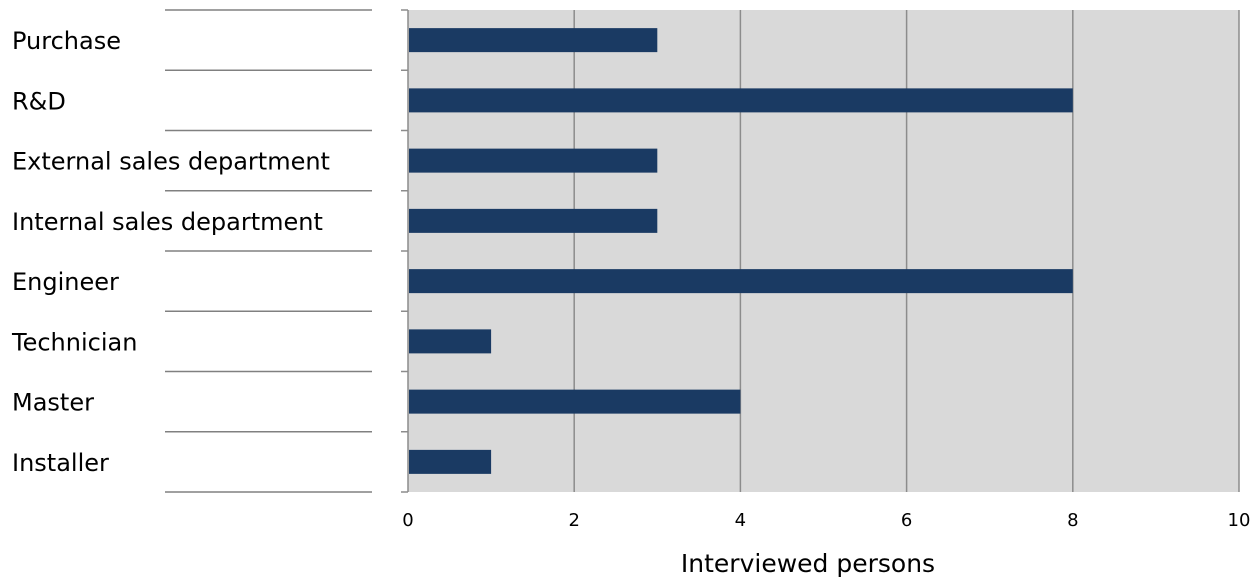  Describe the element at coordinates (808, 563) in the screenshot. I see `x-axis-title: Interviewed persons` at that location.